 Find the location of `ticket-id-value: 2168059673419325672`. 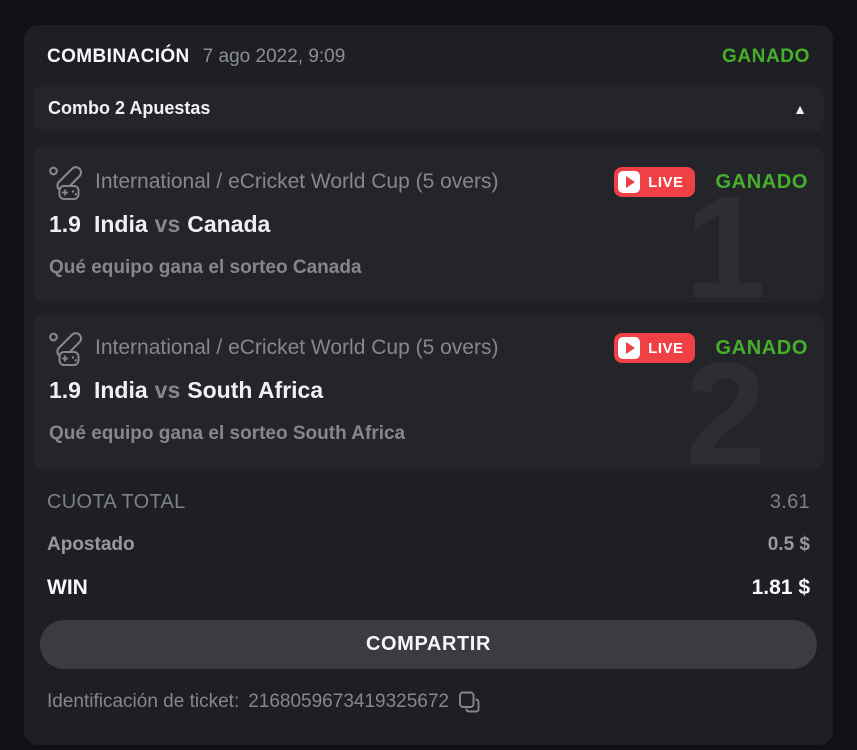

ticket-id-value: 2168059673419325672 is located at coordinates (348, 701).